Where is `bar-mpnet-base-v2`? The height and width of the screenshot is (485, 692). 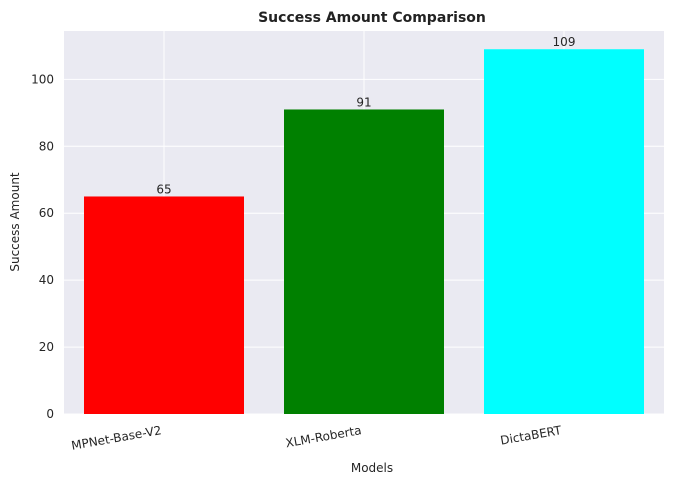 bar-mpnet-base-v2 is located at coordinates (164, 305).